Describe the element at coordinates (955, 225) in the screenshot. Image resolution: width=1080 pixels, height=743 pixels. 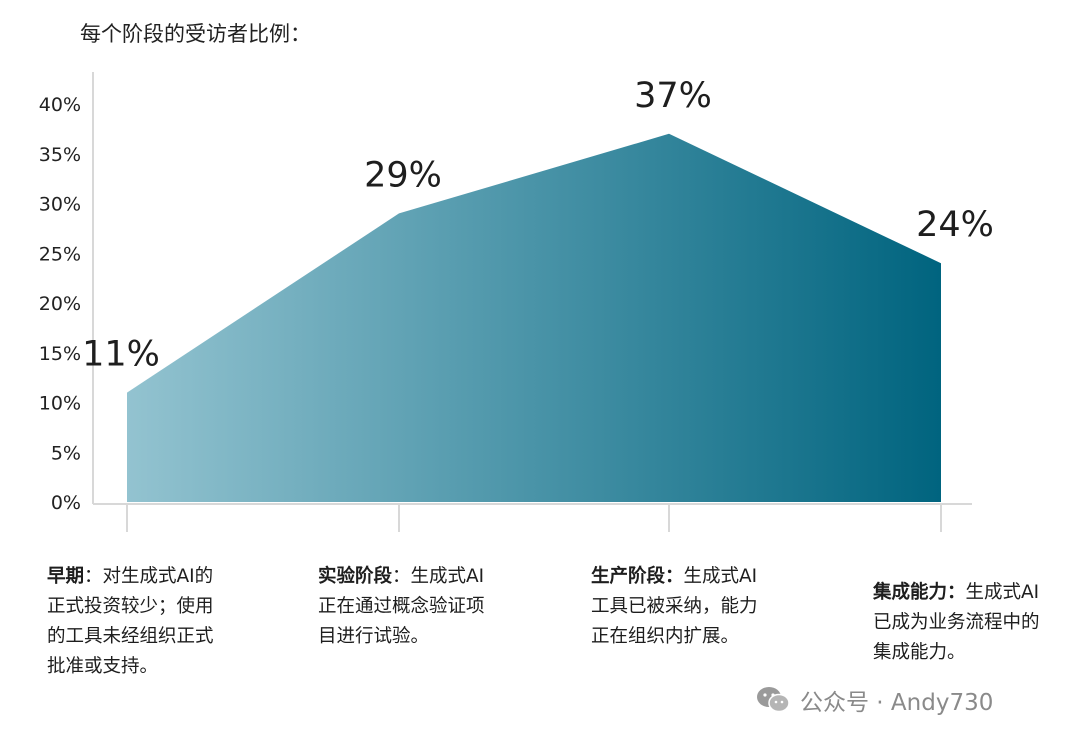
I see `value-label-3: 24%` at that location.